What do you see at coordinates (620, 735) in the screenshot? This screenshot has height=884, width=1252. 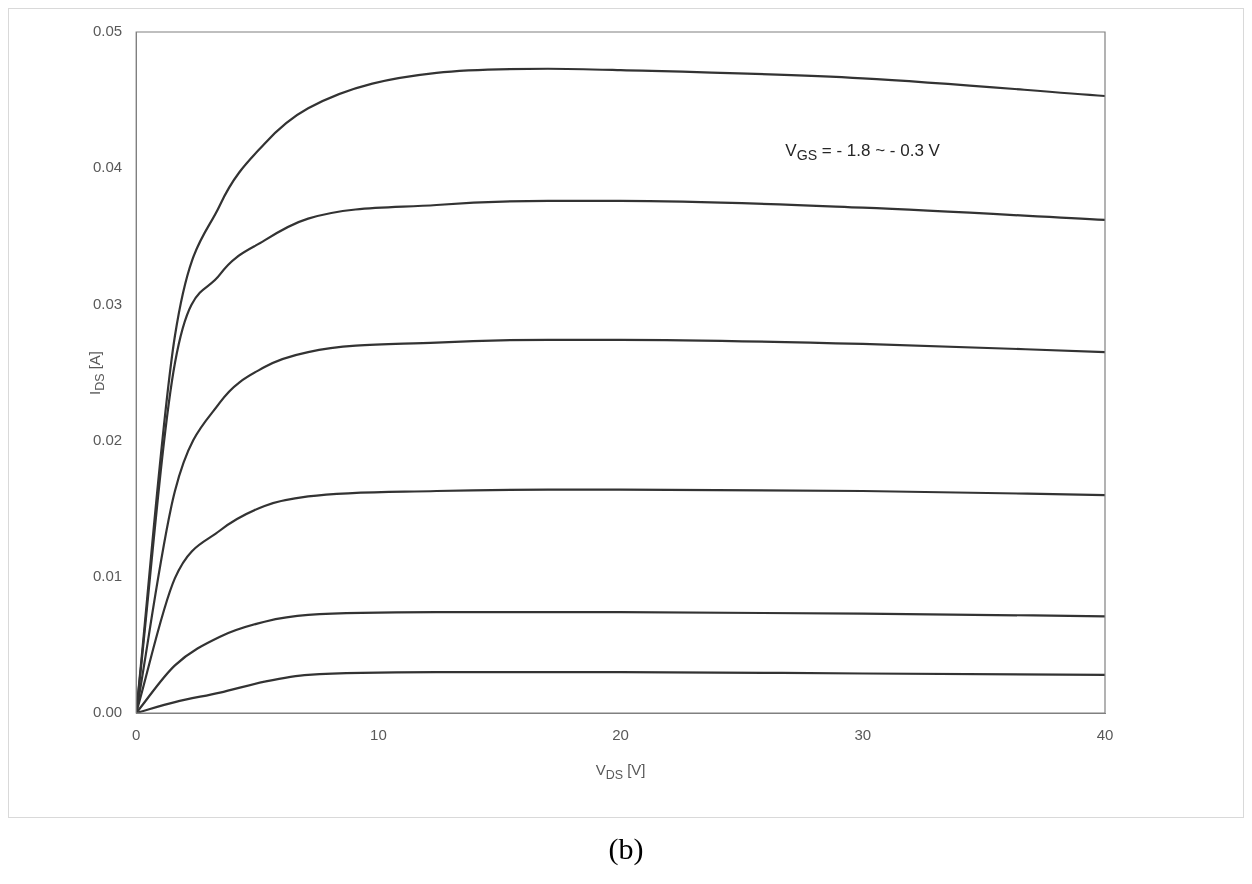 I see `x-tick-label: 20` at bounding box center [620, 735].